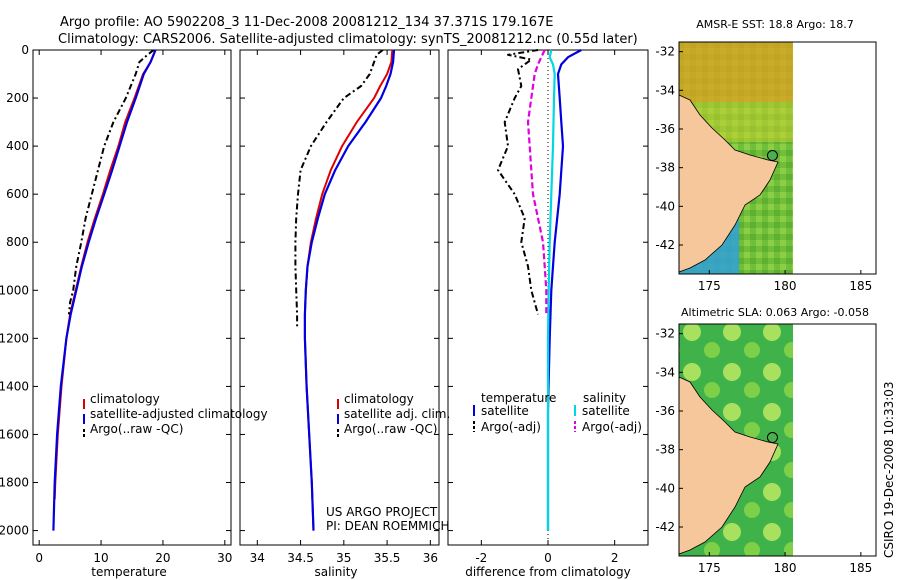  Describe the element at coordinates (772, 438) in the screenshot. I see `sla-argo-location-marker` at that location.